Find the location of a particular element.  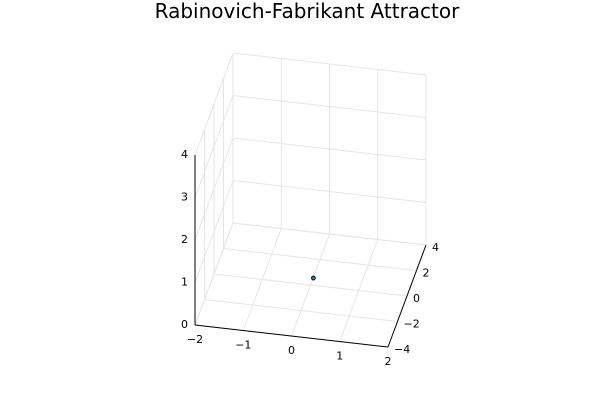

x-tick-label: 0 is located at coordinates (291, 350).